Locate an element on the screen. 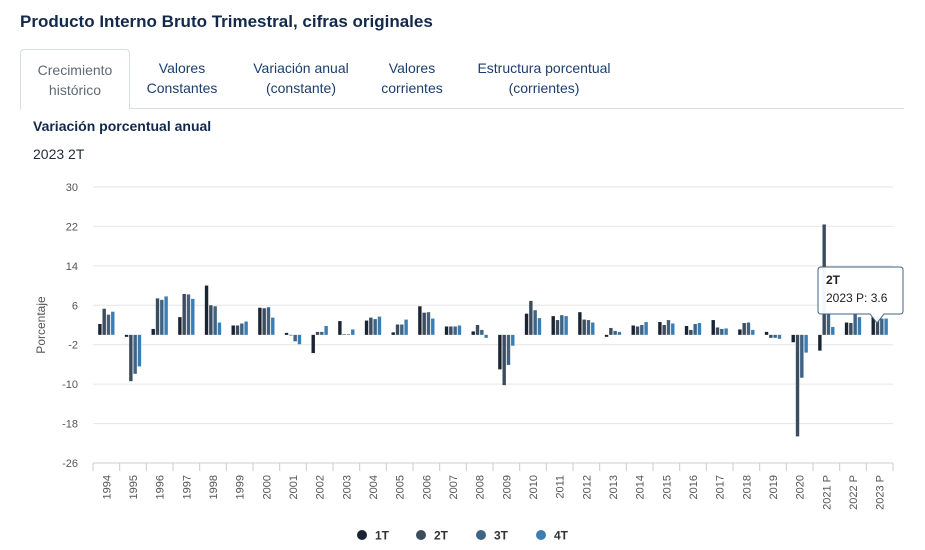 Image resolution: width=925 pixels, height=550 pixels. legend-label: 1T is located at coordinates (382, 536).